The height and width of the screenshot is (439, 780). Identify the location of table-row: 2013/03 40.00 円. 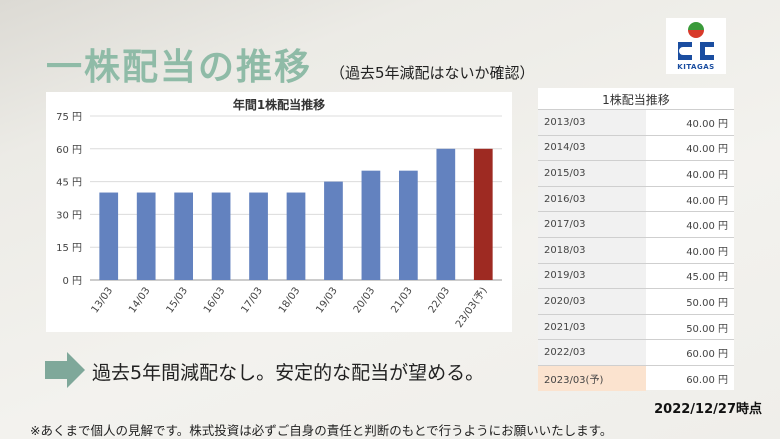
(636, 122).